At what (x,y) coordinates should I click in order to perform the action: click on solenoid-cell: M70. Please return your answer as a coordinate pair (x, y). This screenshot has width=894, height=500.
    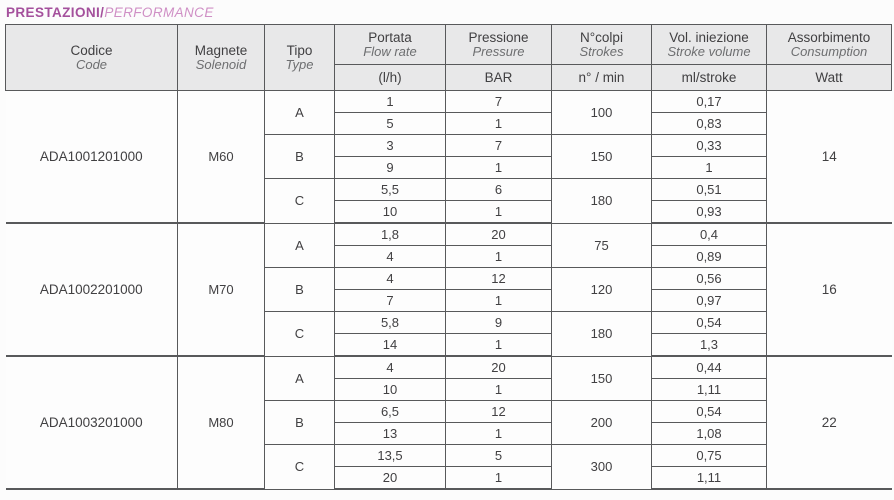
    Looking at the image, I should click on (221, 289).